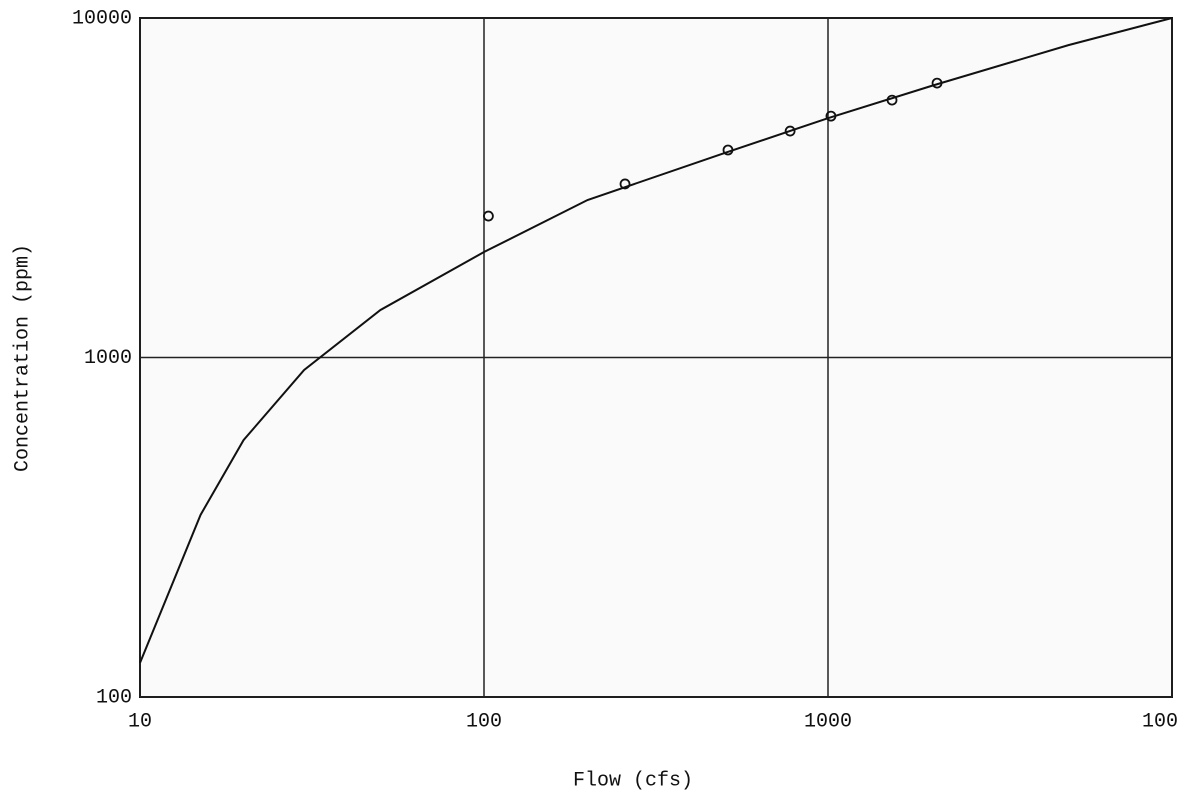 The height and width of the screenshot is (794, 1179). I want to click on x-tick-label: 10, so click(140, 721).